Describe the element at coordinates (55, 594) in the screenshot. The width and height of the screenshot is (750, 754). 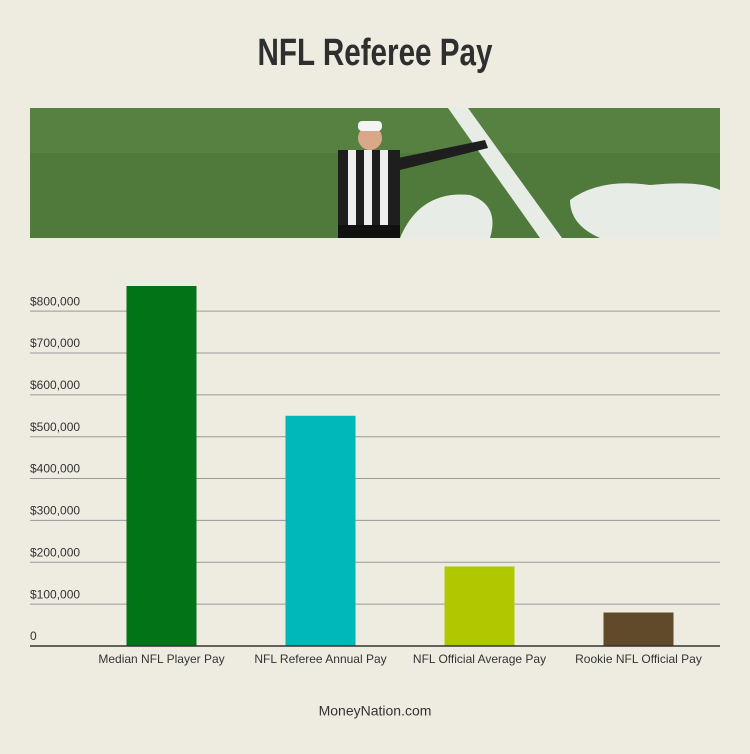
I see `y-tick-label: $100,000` at that location.